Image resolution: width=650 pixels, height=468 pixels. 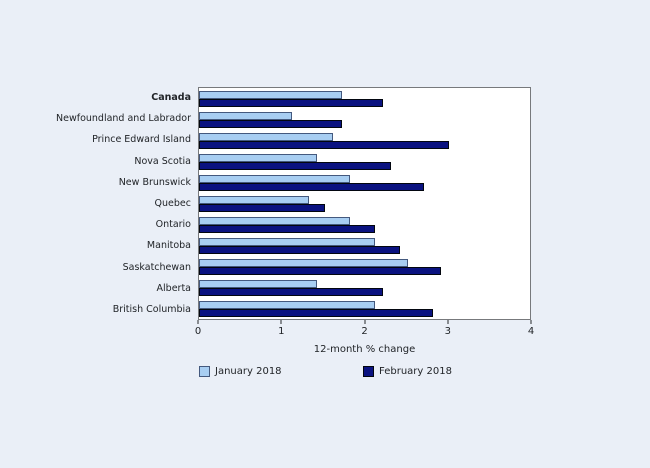 I want to click on x-axis: 0 1 2 3 4, so click(x=364, y=330).